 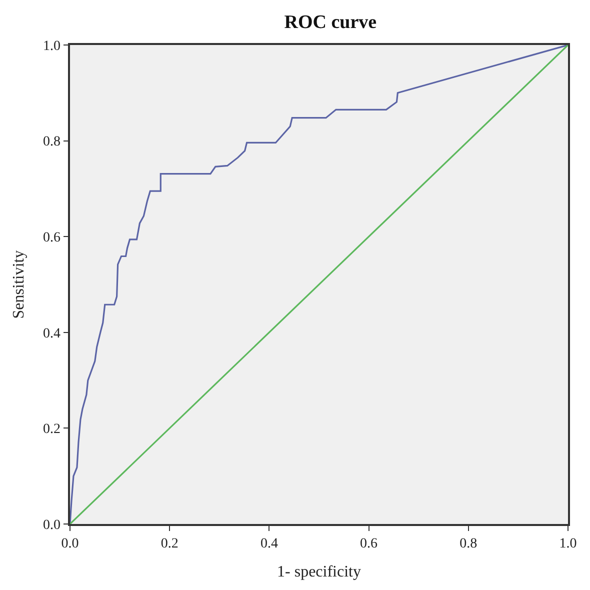 What do you see at coordinates (51, 46) in the screenshot?
I see `y-tick-label: 1.0` at bounding box center [51, 46].